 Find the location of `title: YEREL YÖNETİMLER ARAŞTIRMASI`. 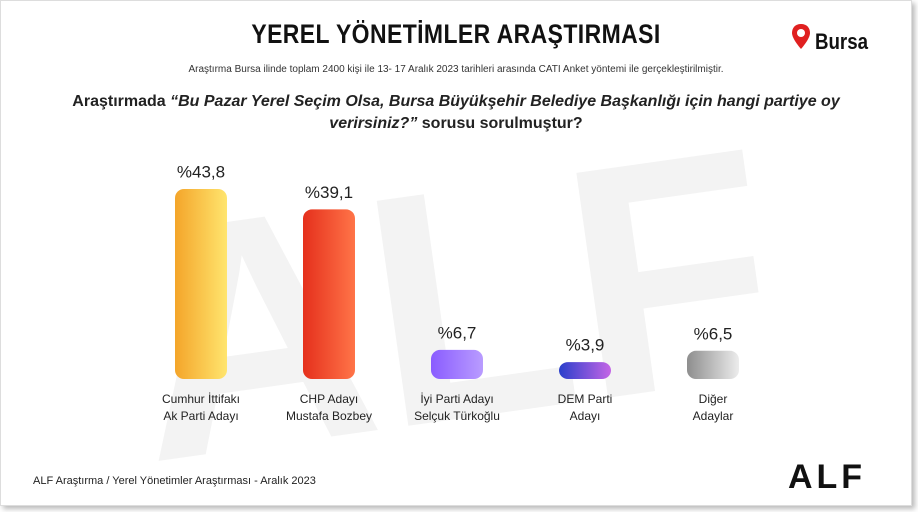

title: YEREL YÖNETİMLER ARAŞTIRMASI is located at coordinates (456, 34).